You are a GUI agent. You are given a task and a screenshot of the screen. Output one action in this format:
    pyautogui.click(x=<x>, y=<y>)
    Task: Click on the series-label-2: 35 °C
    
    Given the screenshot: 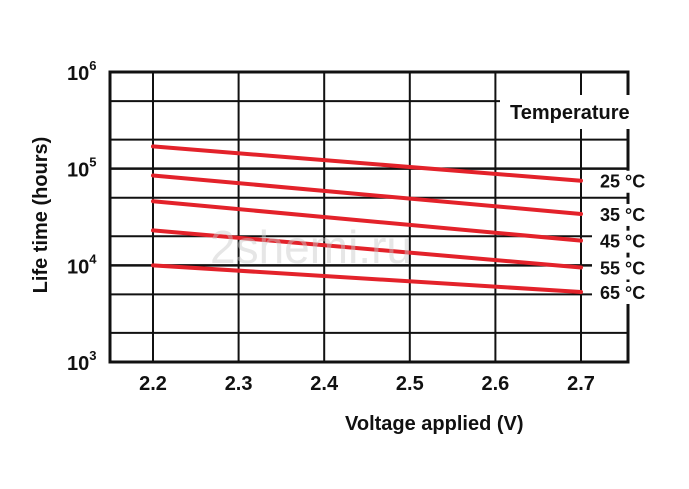 What is the action you would take?
    pyautogui.click(x=622, y=215)
    